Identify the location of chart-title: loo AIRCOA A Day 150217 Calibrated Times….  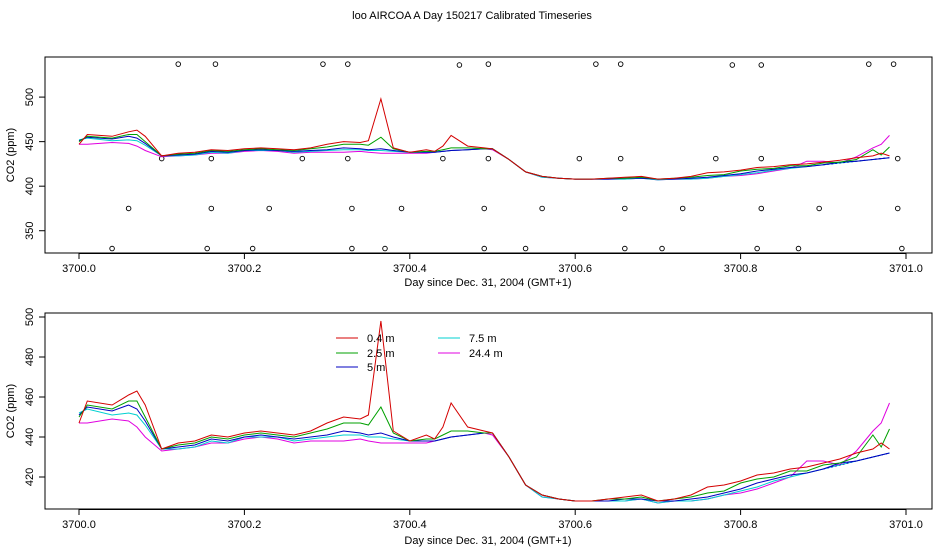
(472, 16).